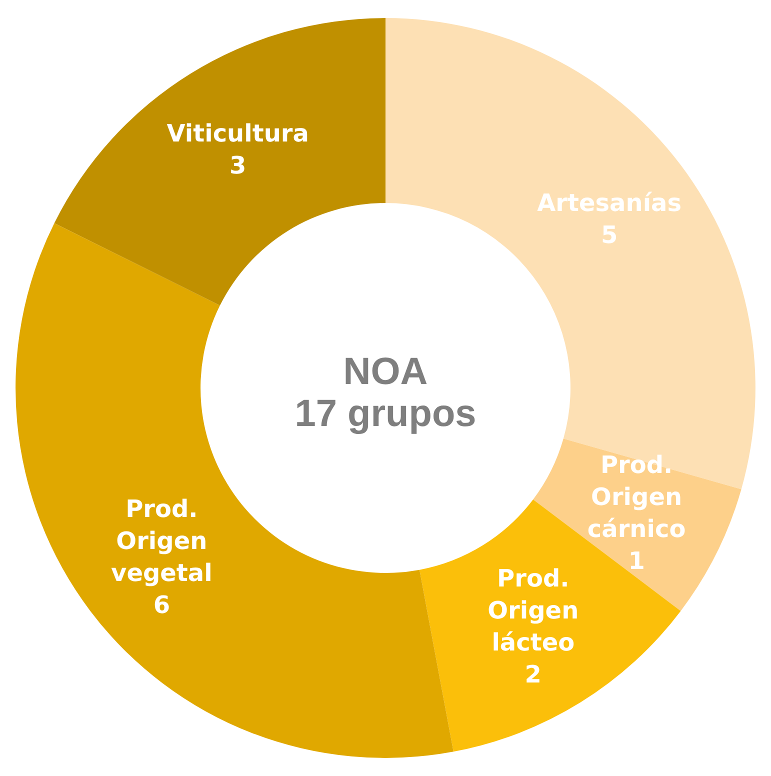 This screenshot has height=776, width=771. What do you see at coordinates (161, 605) in the screenshot?
I see `data-label: 6` at bounding box center [161, 605].